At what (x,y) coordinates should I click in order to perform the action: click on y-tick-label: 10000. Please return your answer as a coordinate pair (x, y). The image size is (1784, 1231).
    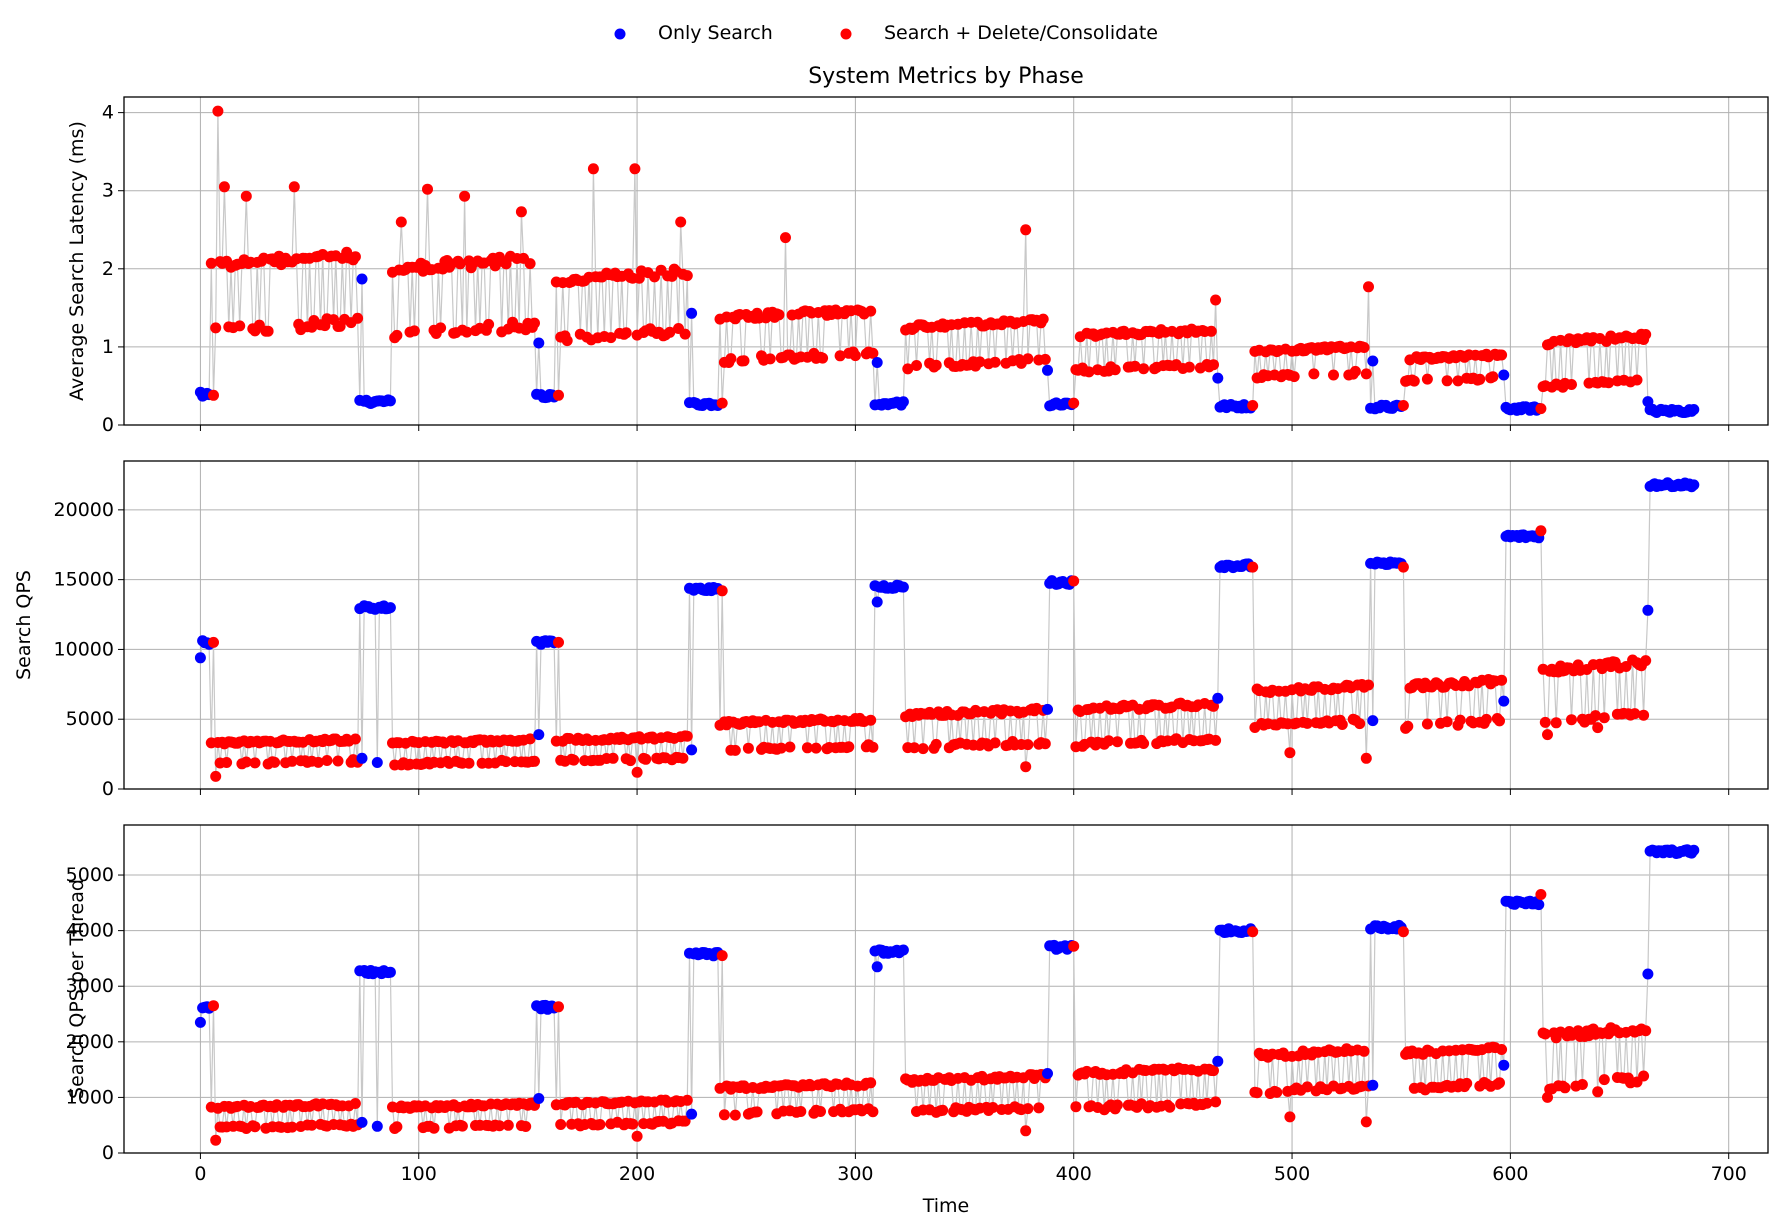
    Looking at the image, I should click on (84, 649).